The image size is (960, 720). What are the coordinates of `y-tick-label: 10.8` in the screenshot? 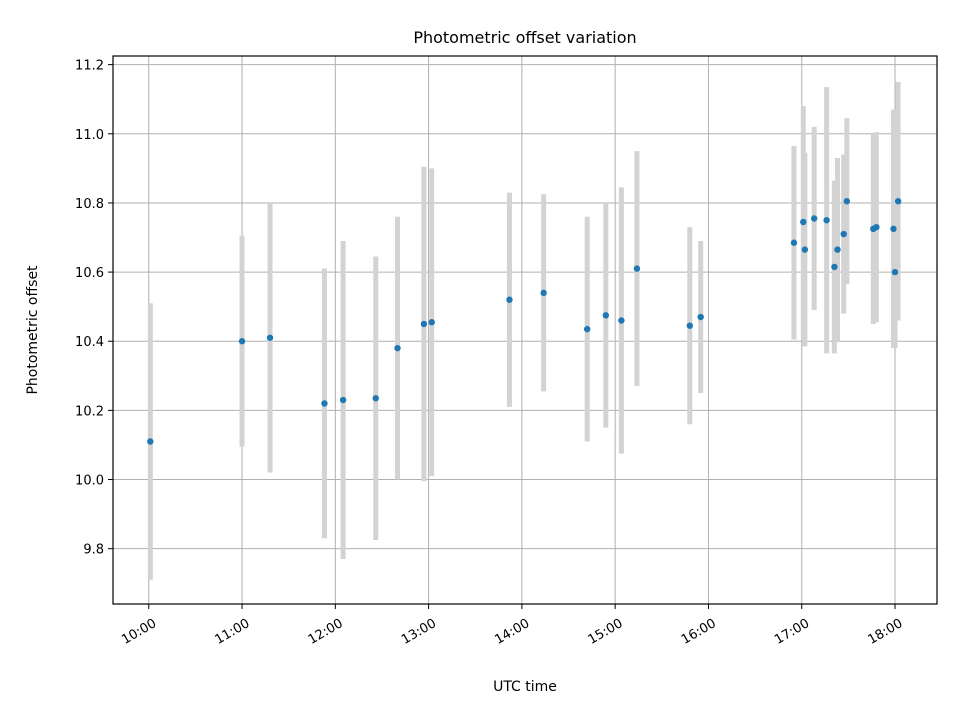 It's located at (89, 204).